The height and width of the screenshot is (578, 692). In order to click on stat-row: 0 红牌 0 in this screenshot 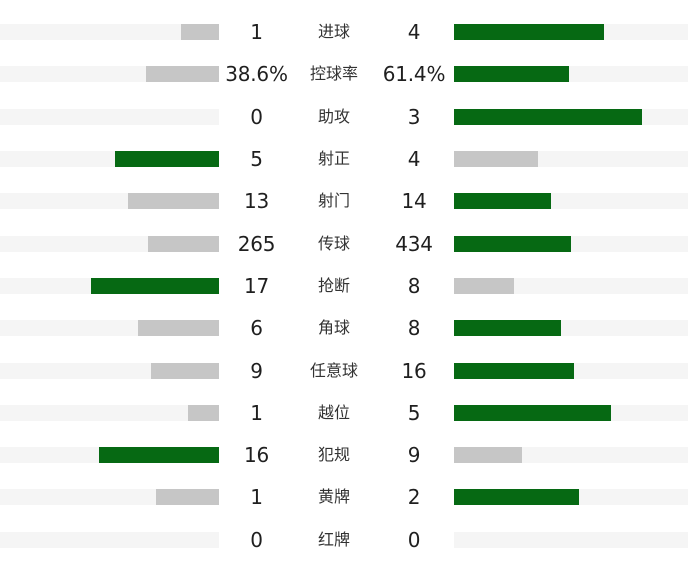, I will do `click(346, 540)`.